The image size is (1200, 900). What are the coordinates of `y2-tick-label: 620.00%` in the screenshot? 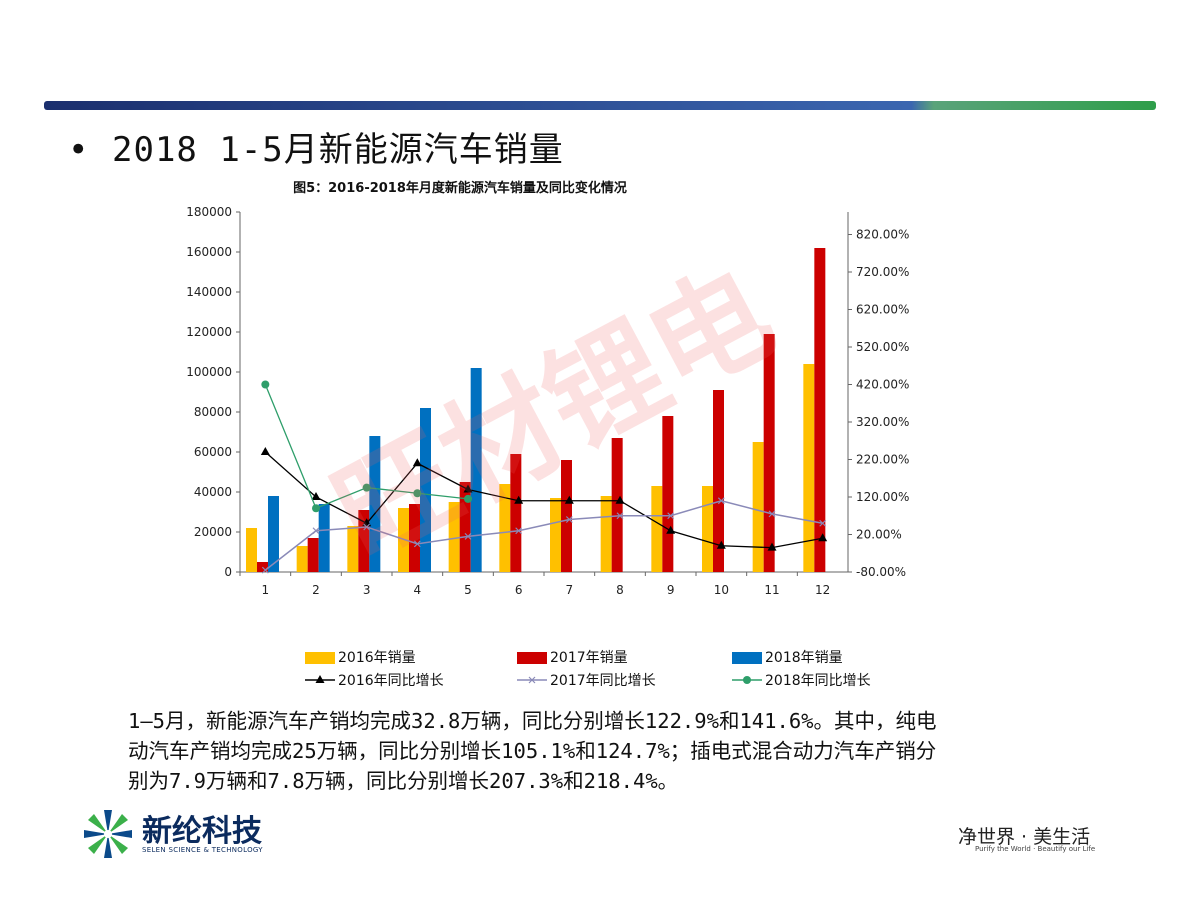 It's located at (882, 310).